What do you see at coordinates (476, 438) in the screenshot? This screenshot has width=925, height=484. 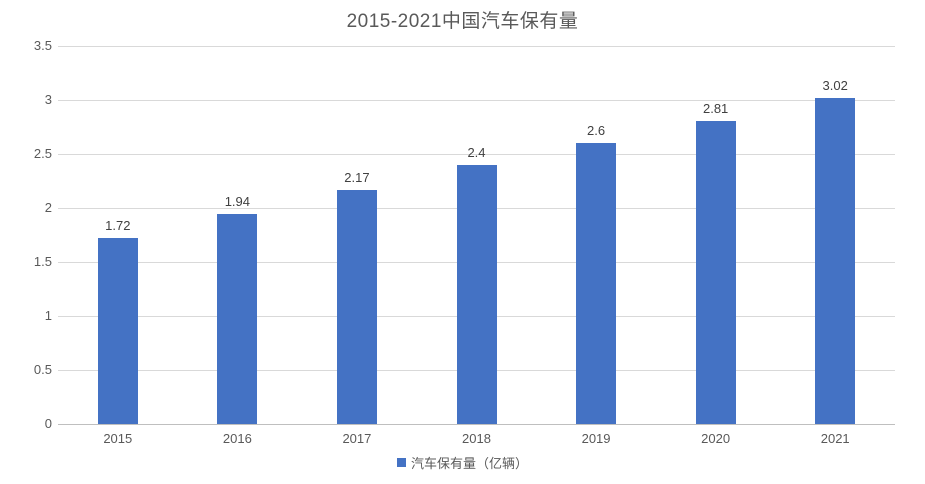 I see `x-axis-tick-label: 2018` at bounding box center [476, 438].